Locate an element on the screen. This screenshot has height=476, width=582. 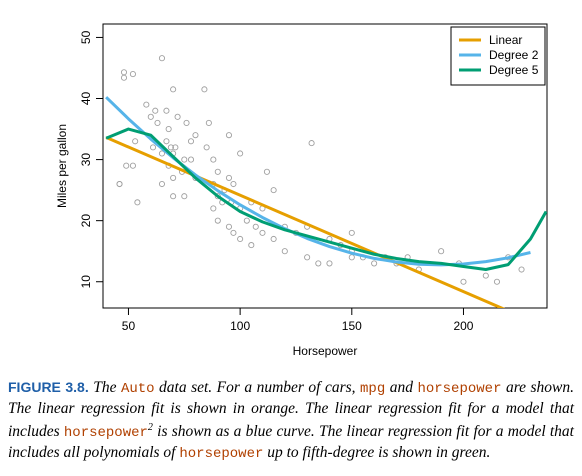
y-tick-label: 30 is located at coordinates (86, 160).